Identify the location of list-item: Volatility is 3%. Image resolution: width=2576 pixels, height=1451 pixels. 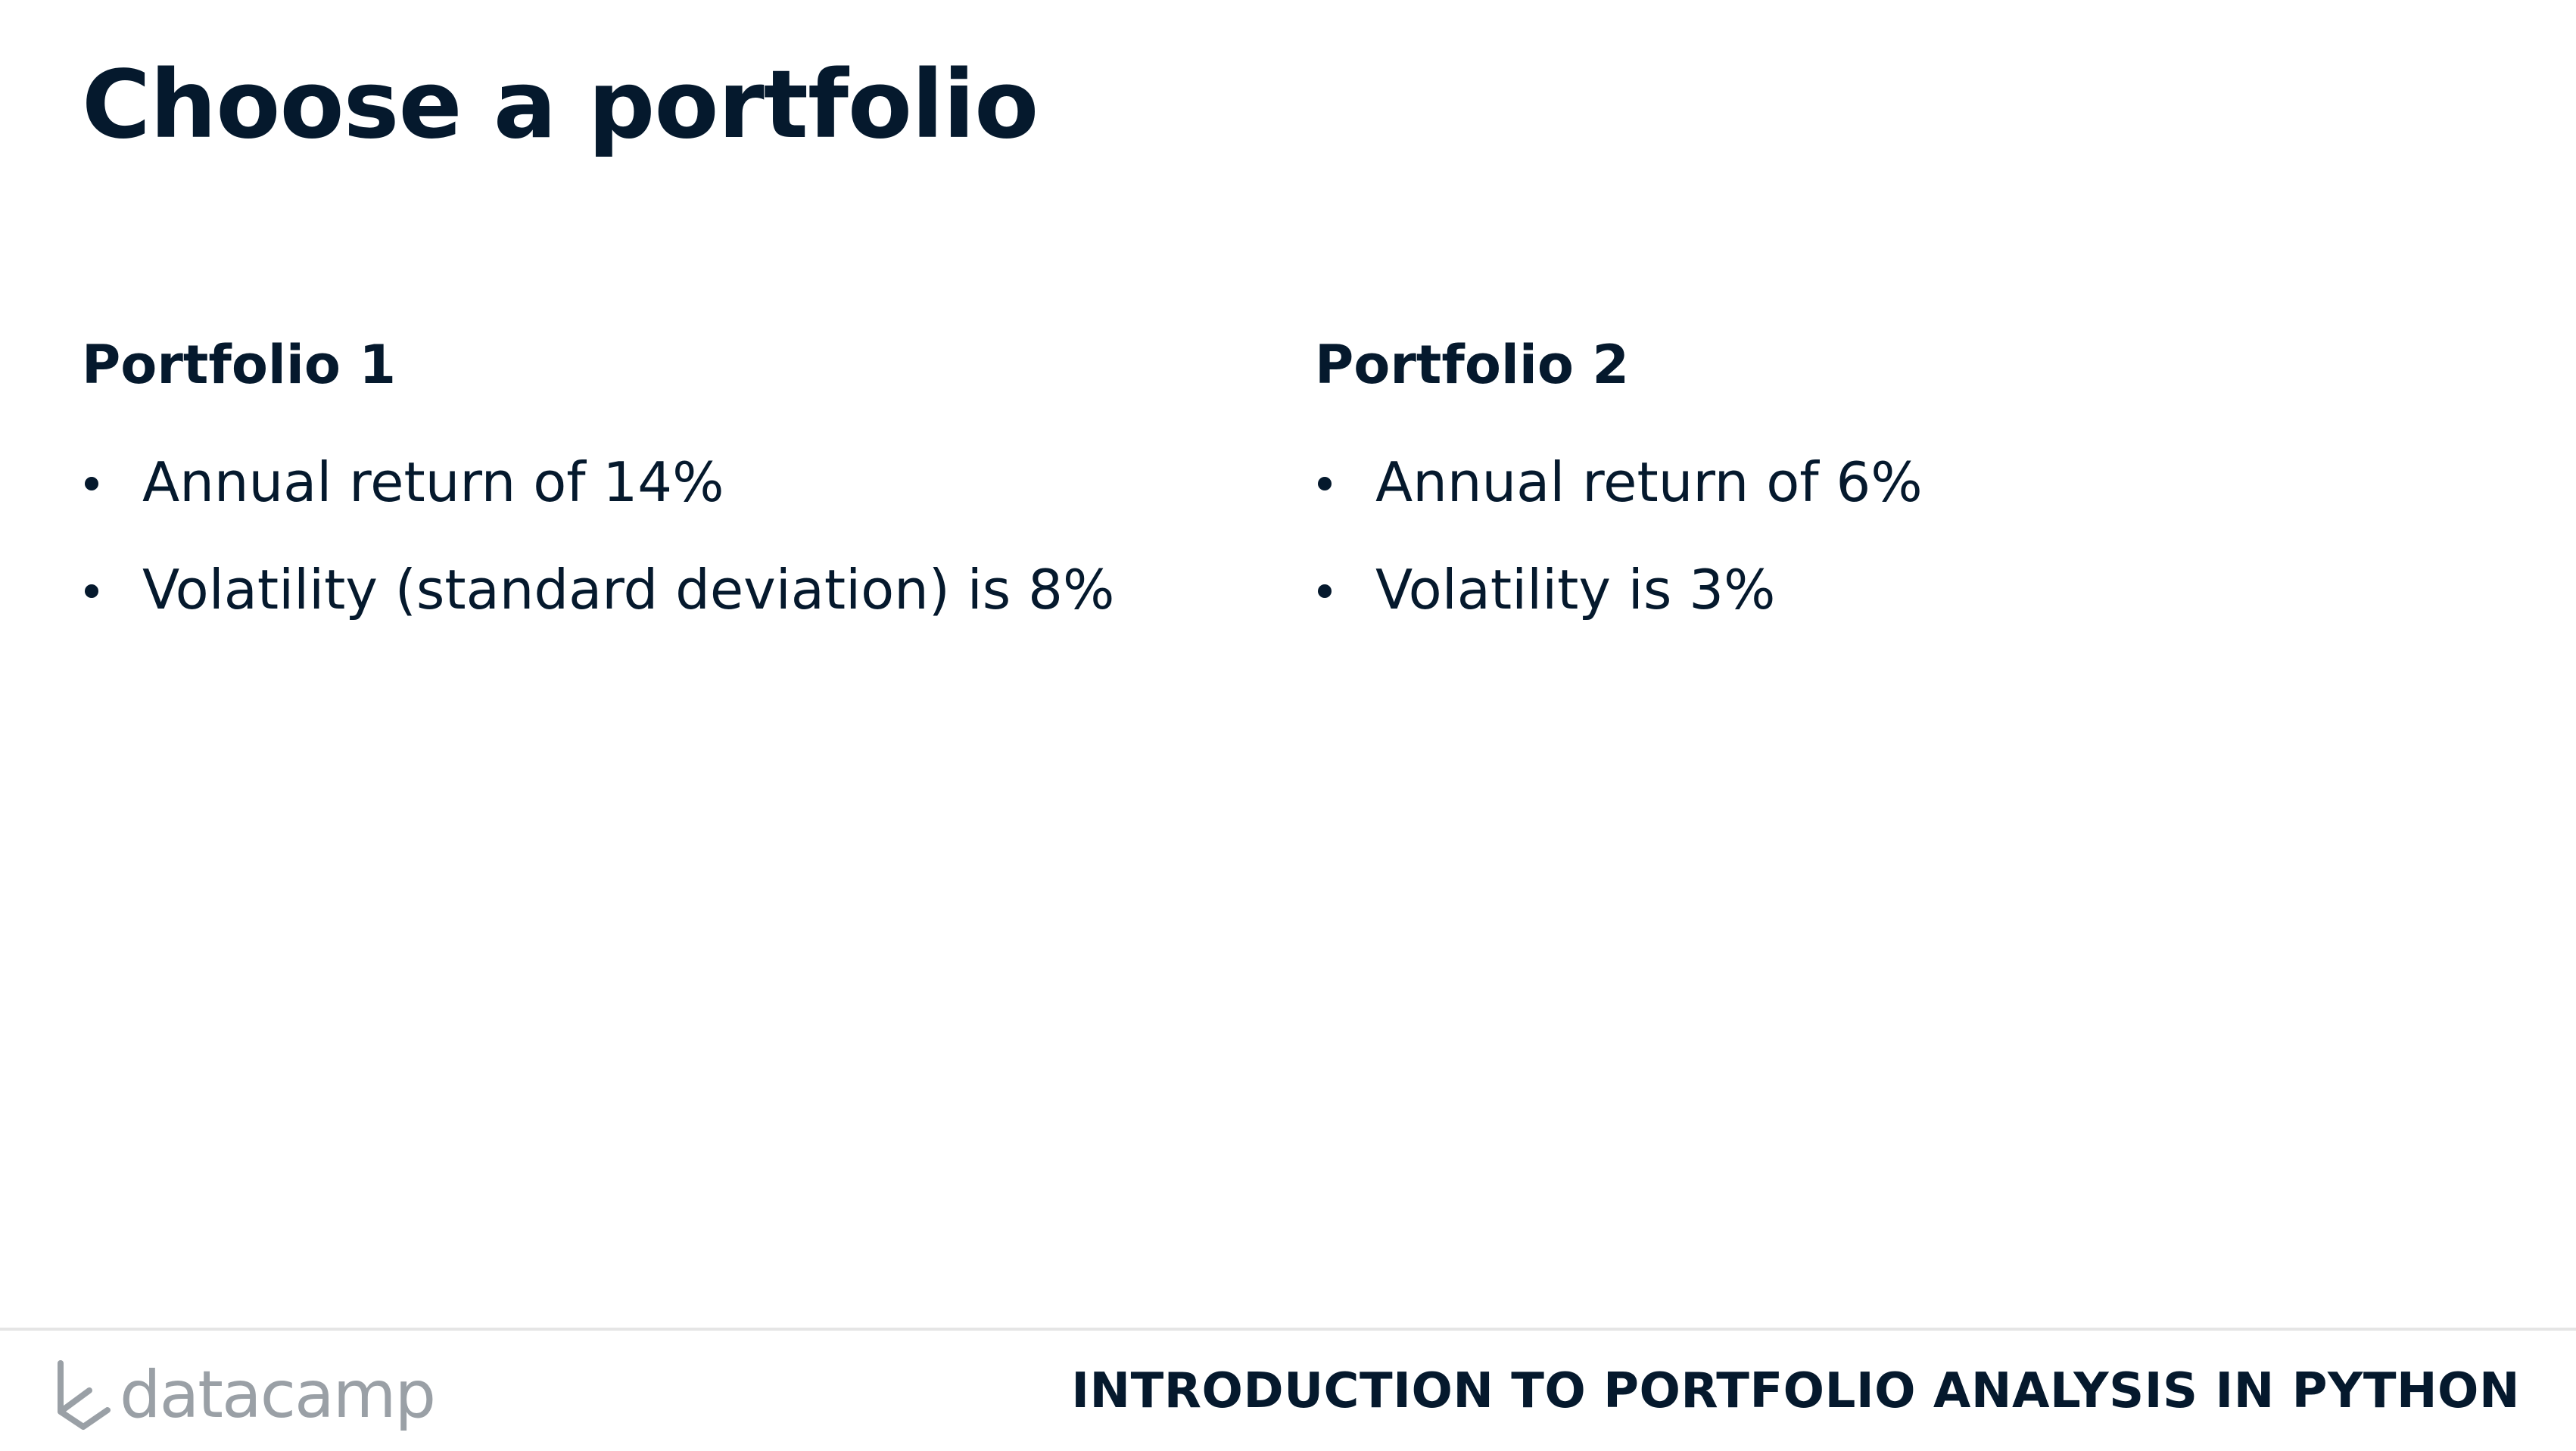
(1882, 589).